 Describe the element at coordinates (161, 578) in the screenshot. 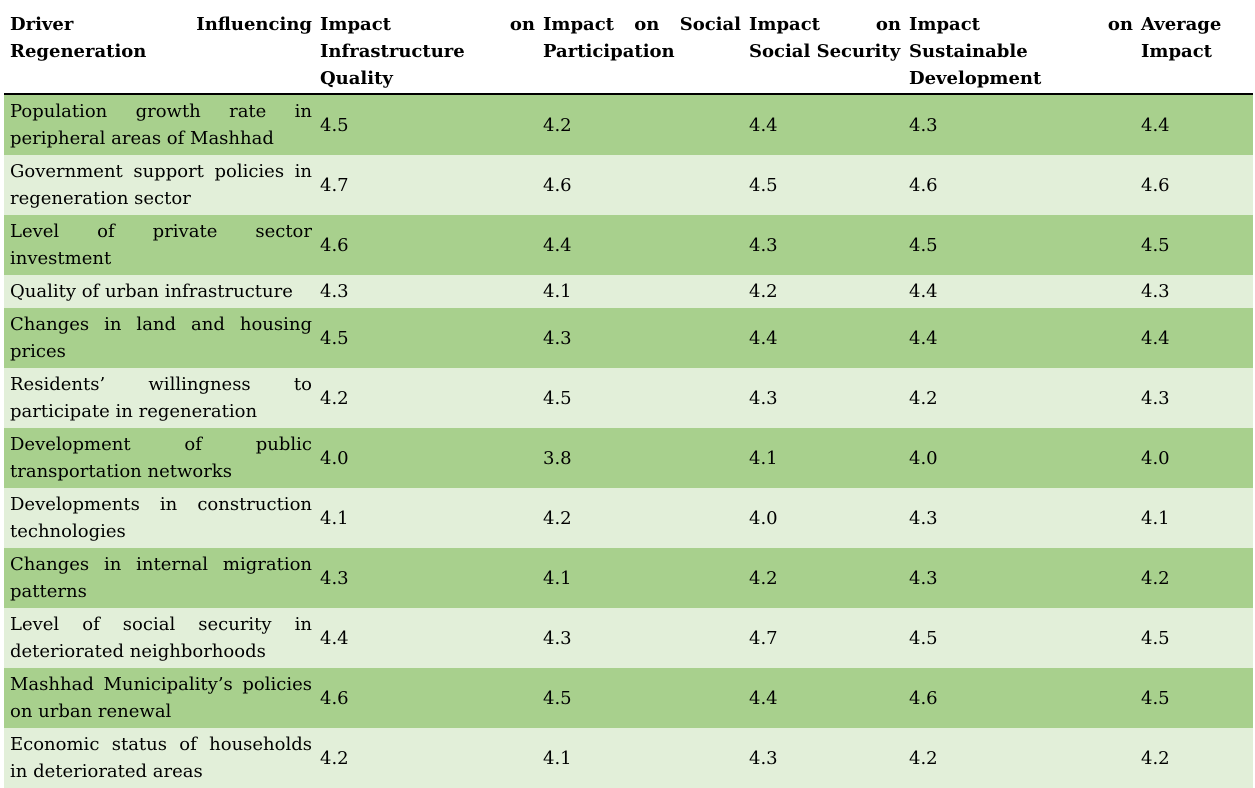

I see `cell-driver: Changes in internal migration patterns` at that location.